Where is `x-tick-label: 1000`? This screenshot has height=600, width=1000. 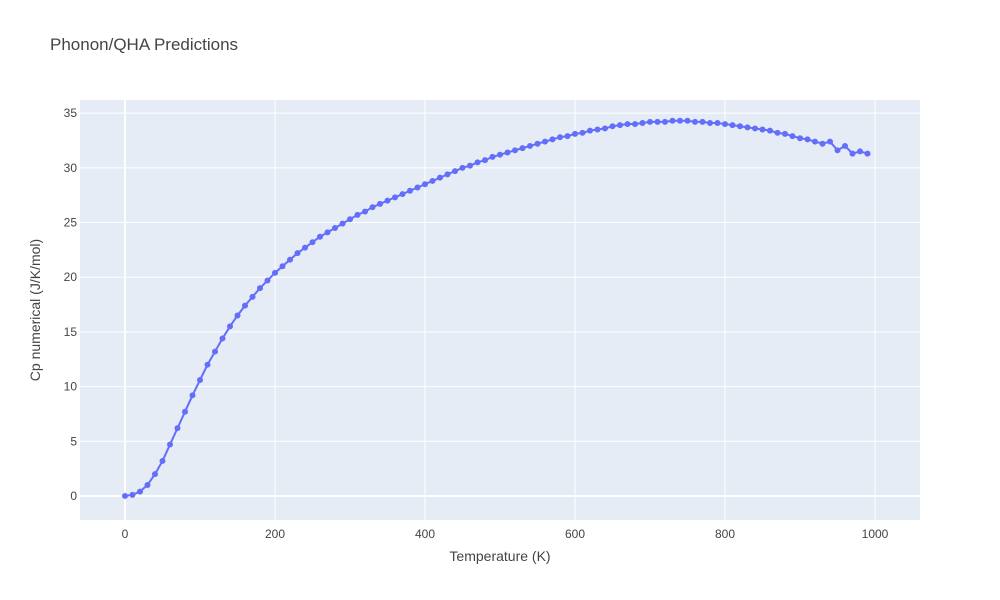 x-tick-label: 1000 is located at coordinates (875, 534).